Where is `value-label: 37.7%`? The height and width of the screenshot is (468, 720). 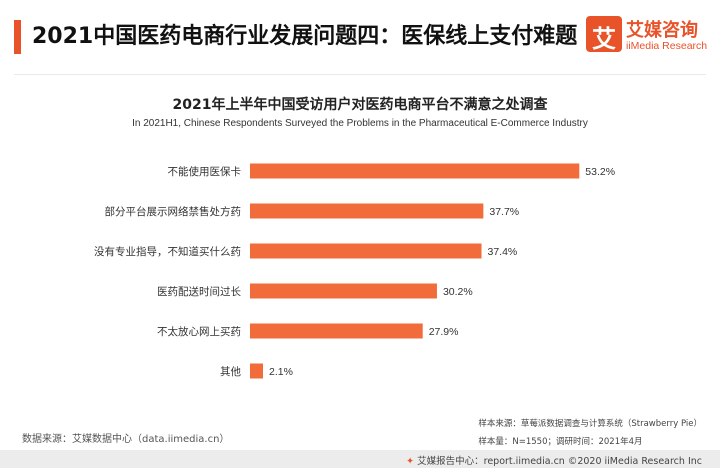 value-label: 37.7% is located at coordinates (504, 212).